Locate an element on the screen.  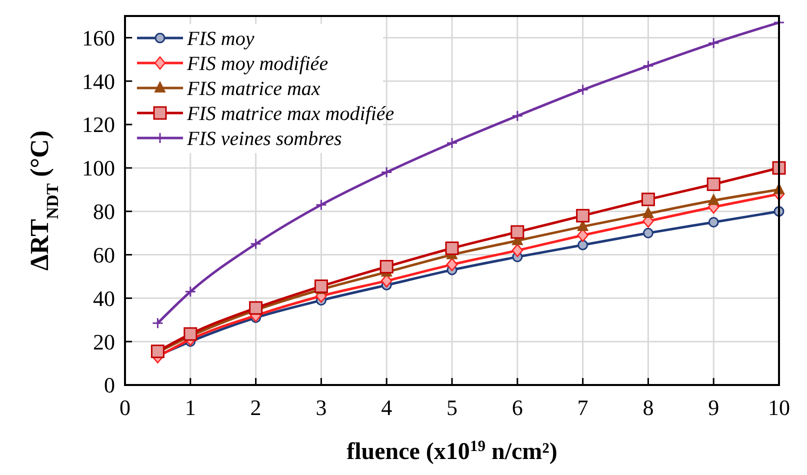
x-tick-label: 4 is located at coordinates (386, 407).